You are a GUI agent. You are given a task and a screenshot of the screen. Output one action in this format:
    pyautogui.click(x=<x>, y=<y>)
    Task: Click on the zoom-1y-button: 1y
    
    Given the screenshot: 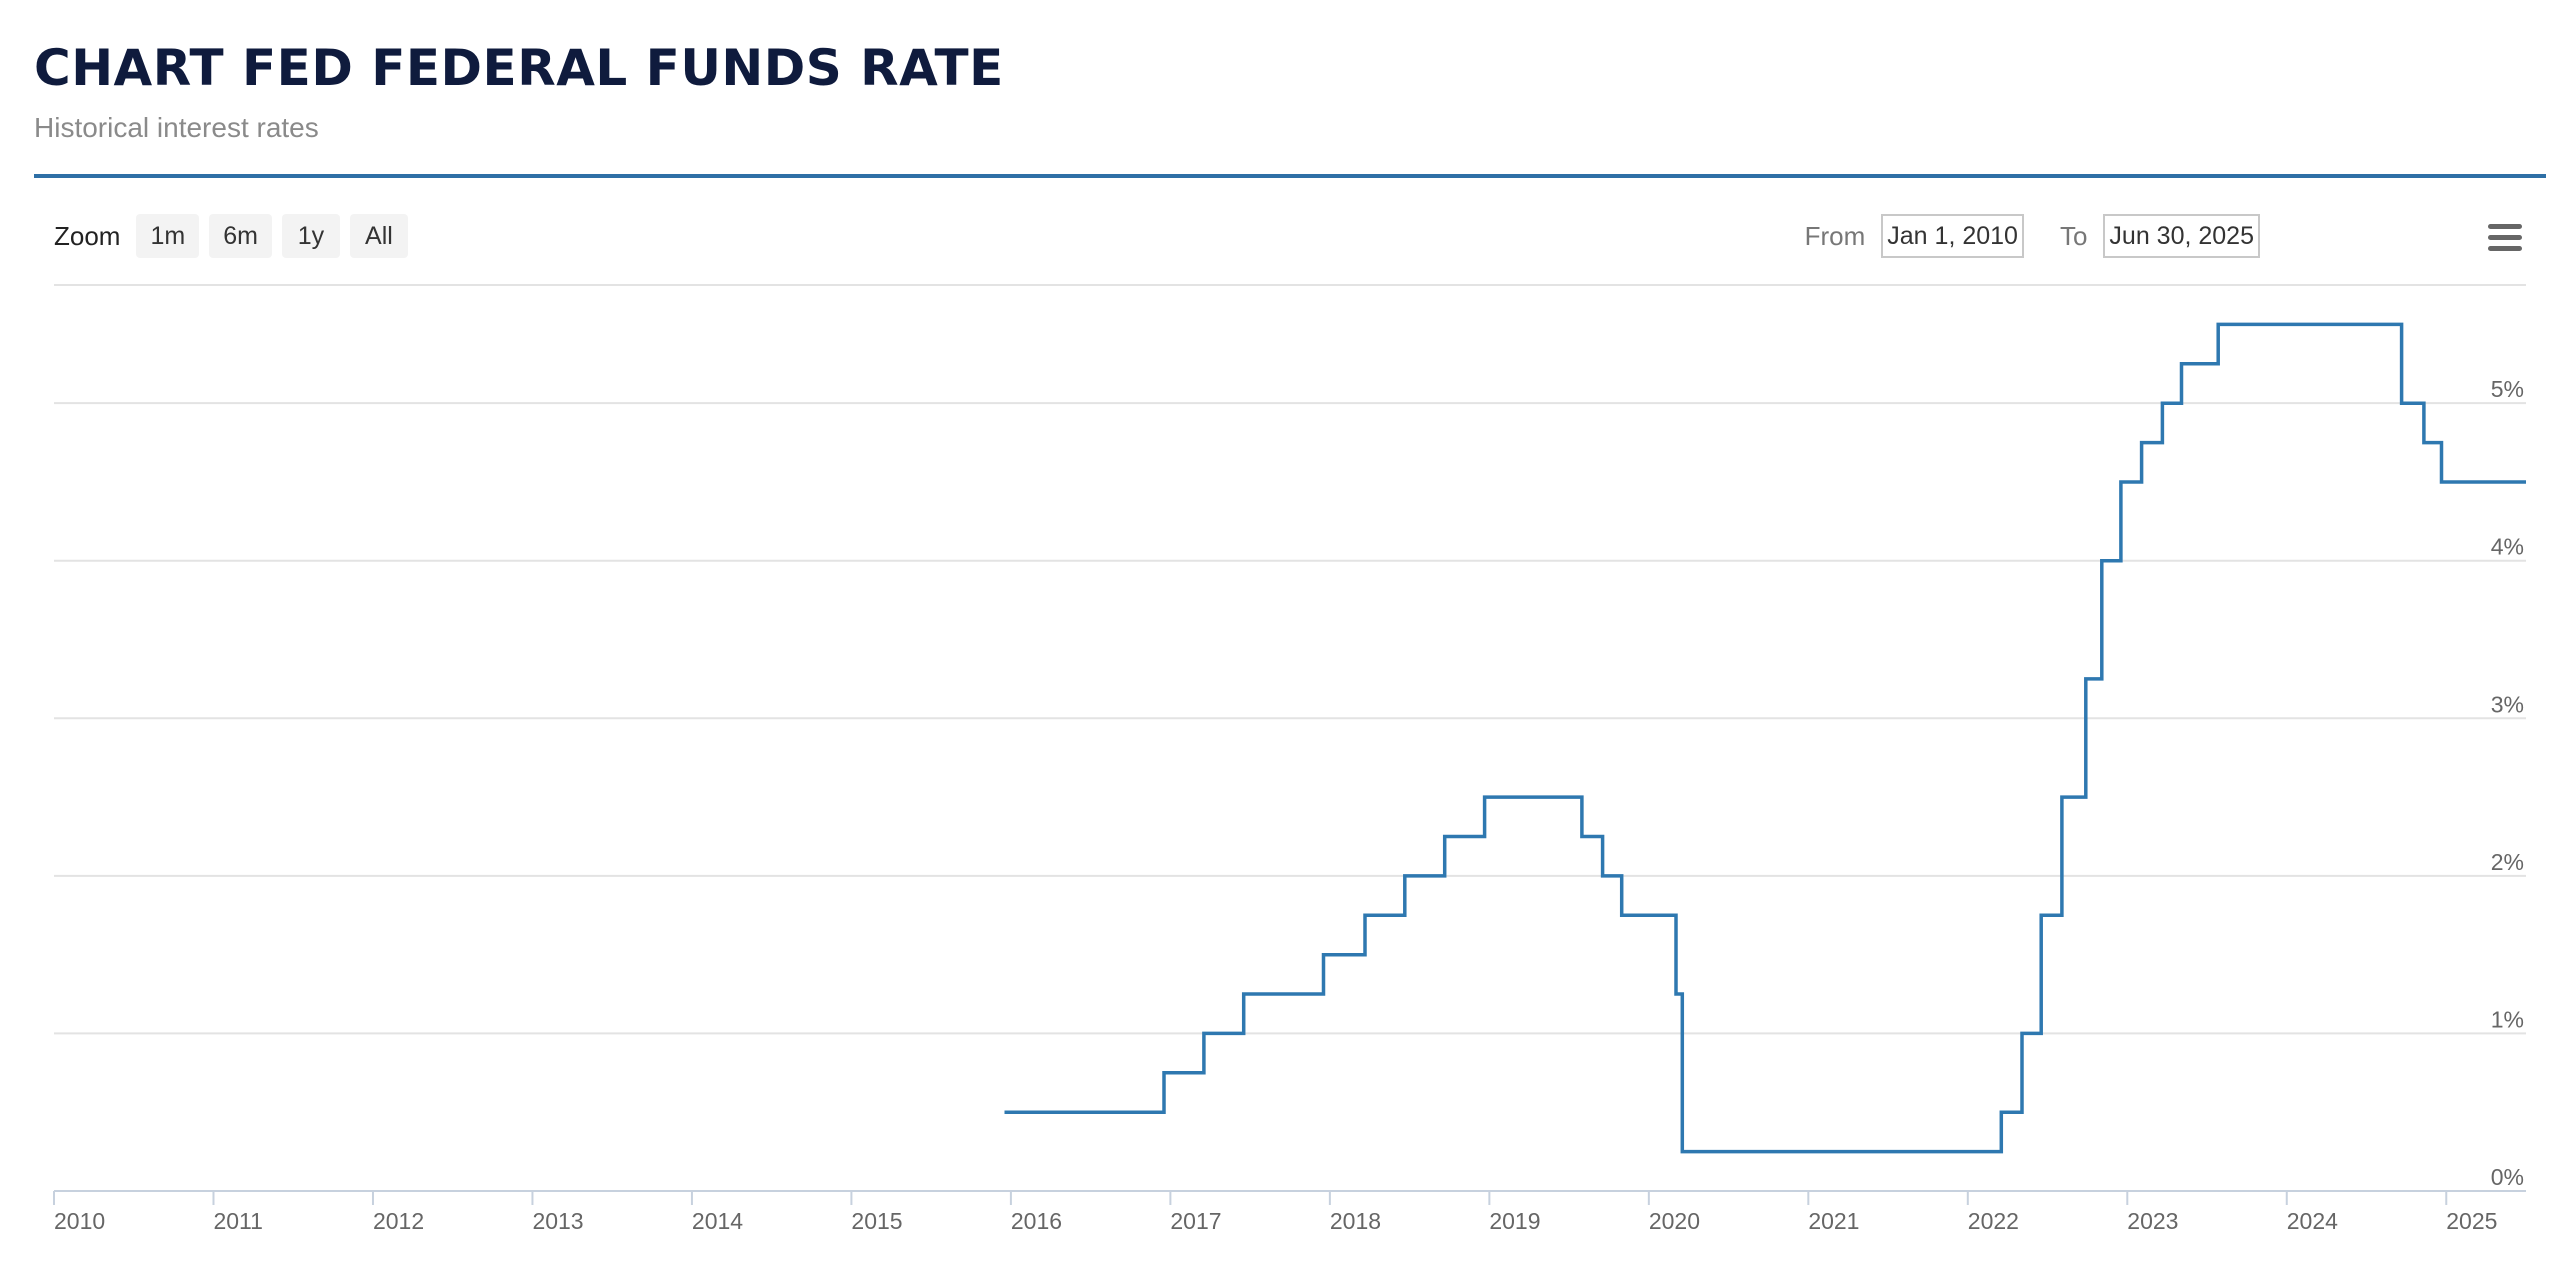 What is the action you would take?
    pyautogui.click(x=310, y=236)
    